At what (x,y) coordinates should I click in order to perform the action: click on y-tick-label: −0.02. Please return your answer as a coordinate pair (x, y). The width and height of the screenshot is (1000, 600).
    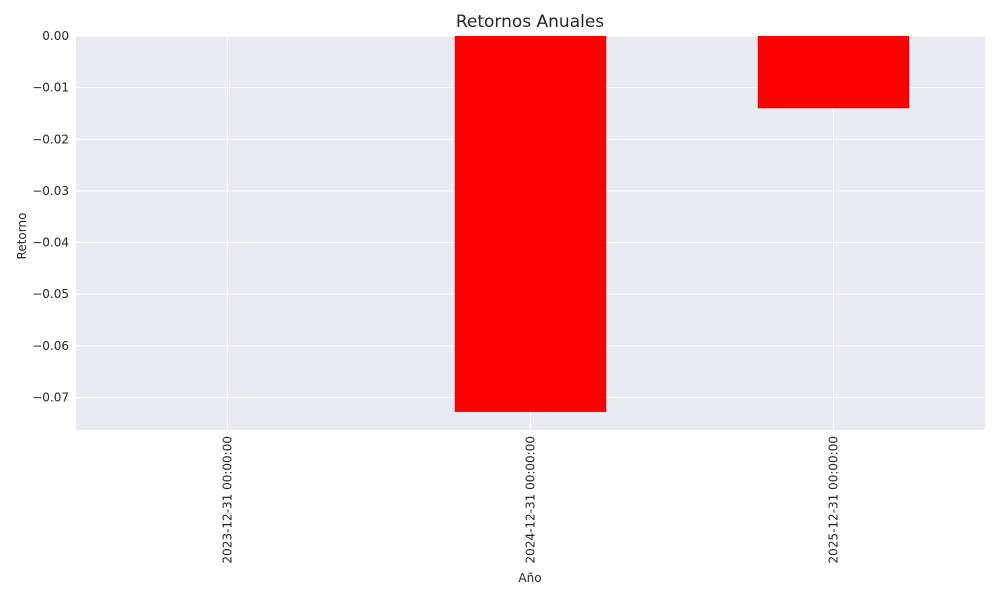
    Looking at the image, I should click on (50, 139).